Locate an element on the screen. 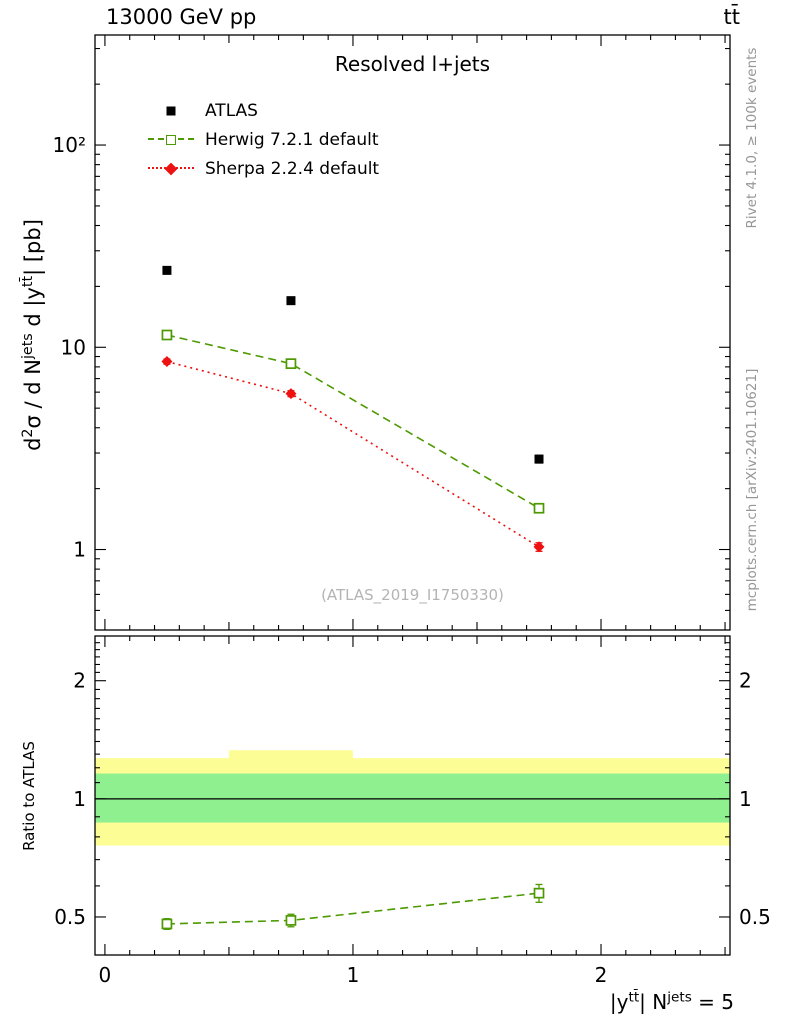  svg-text: 10 is located at coordinates (73, 347).